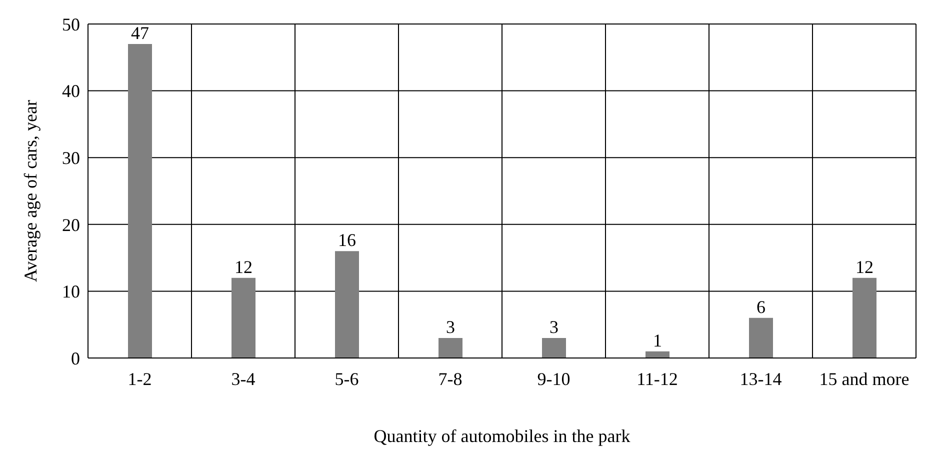 The height and width of the screenshot is (468, 947). Describe the element at coordinates (864, 378) in the screenshot. I see `x-tick-label: 15 and more` at that location.